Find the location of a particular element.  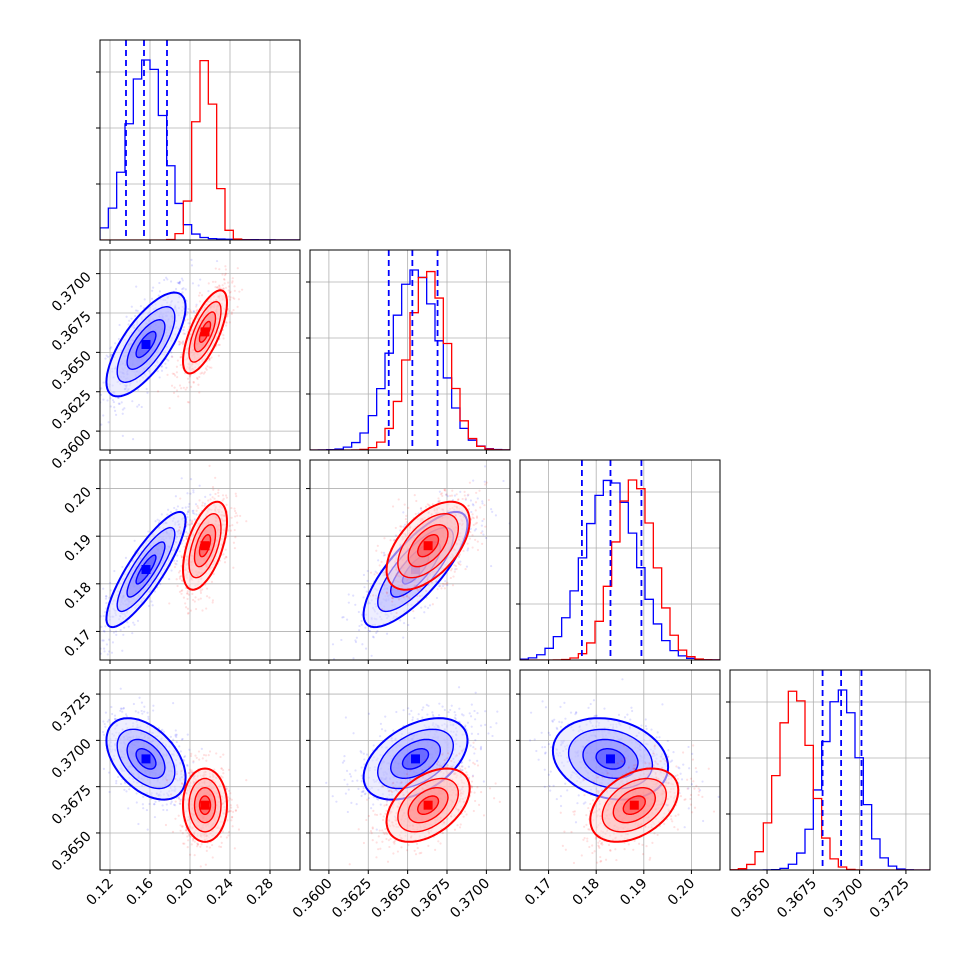

y-tick-label: 0.18 is located at coordinates (77, 595).